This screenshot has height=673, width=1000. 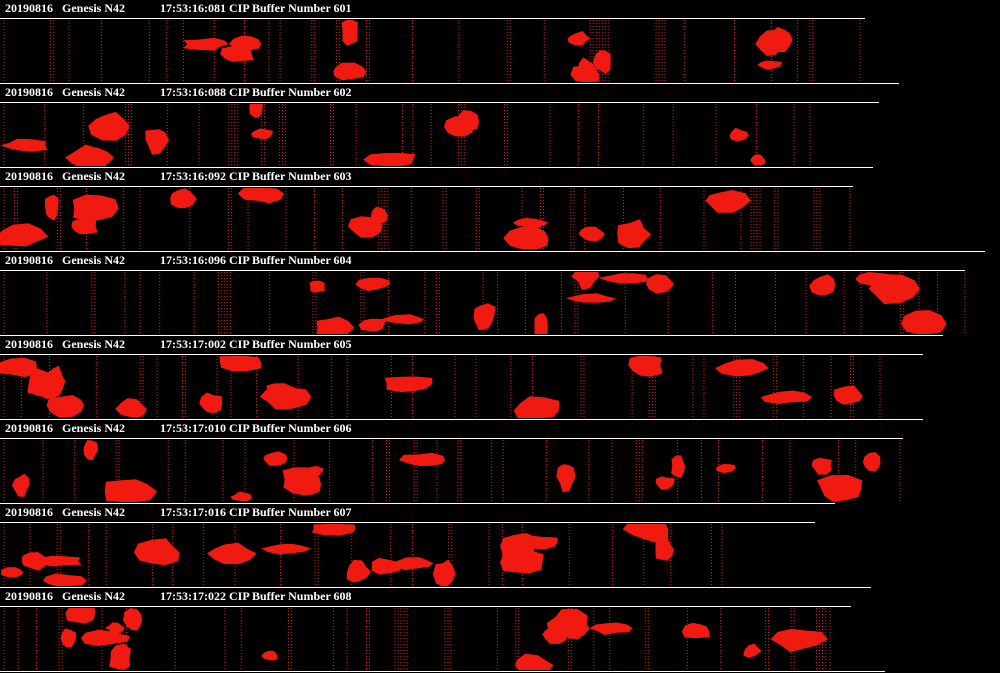 I want to click on buffer-time: 17:53:16:096, so click(x=193, y=260).